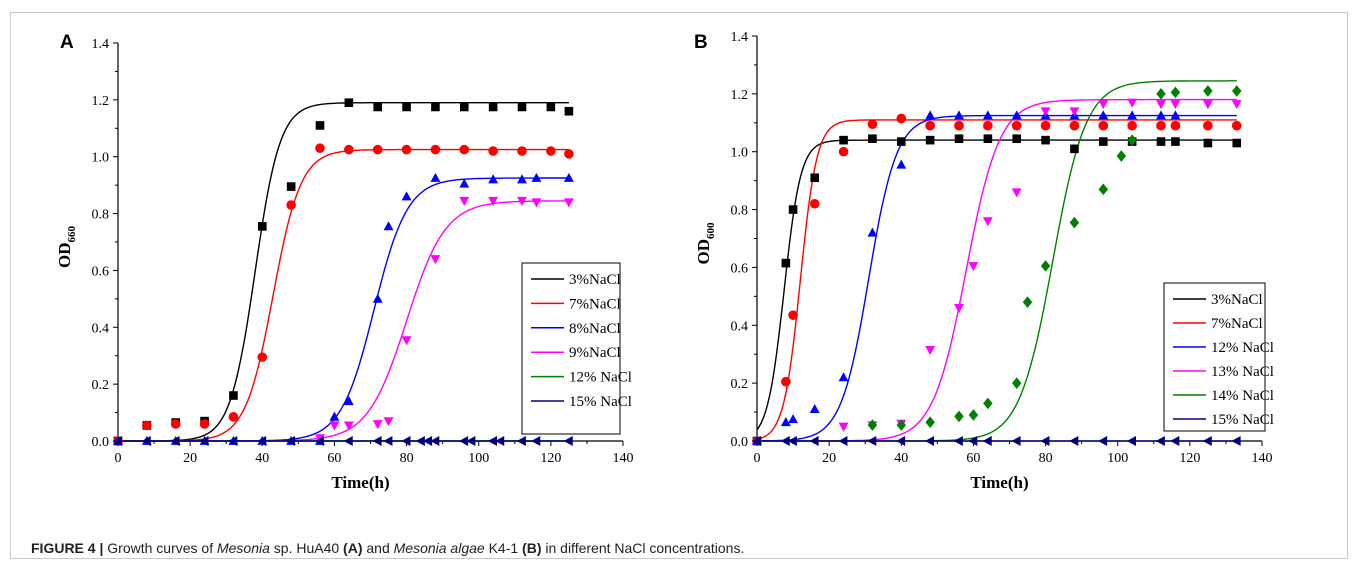  Describe the element at coordinates (101, 44) in the screenshot. I see `y-tick-label: 1.4` at that location.